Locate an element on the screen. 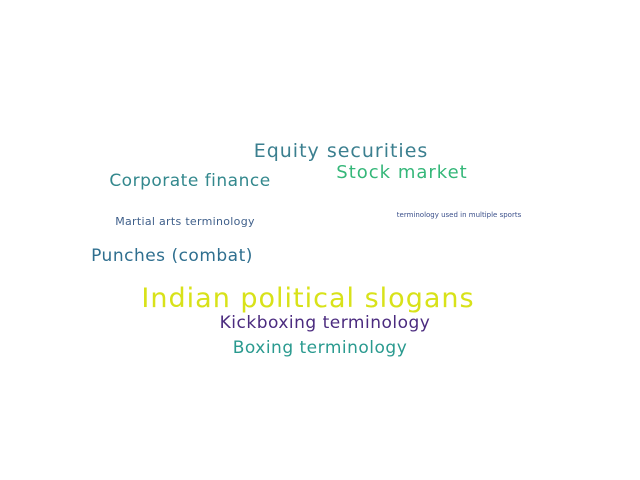 The width and height of the screenshot is (640, 480). word-kickboxing-terminology: Kickboxing terminology is located at coordinates (325, 323).